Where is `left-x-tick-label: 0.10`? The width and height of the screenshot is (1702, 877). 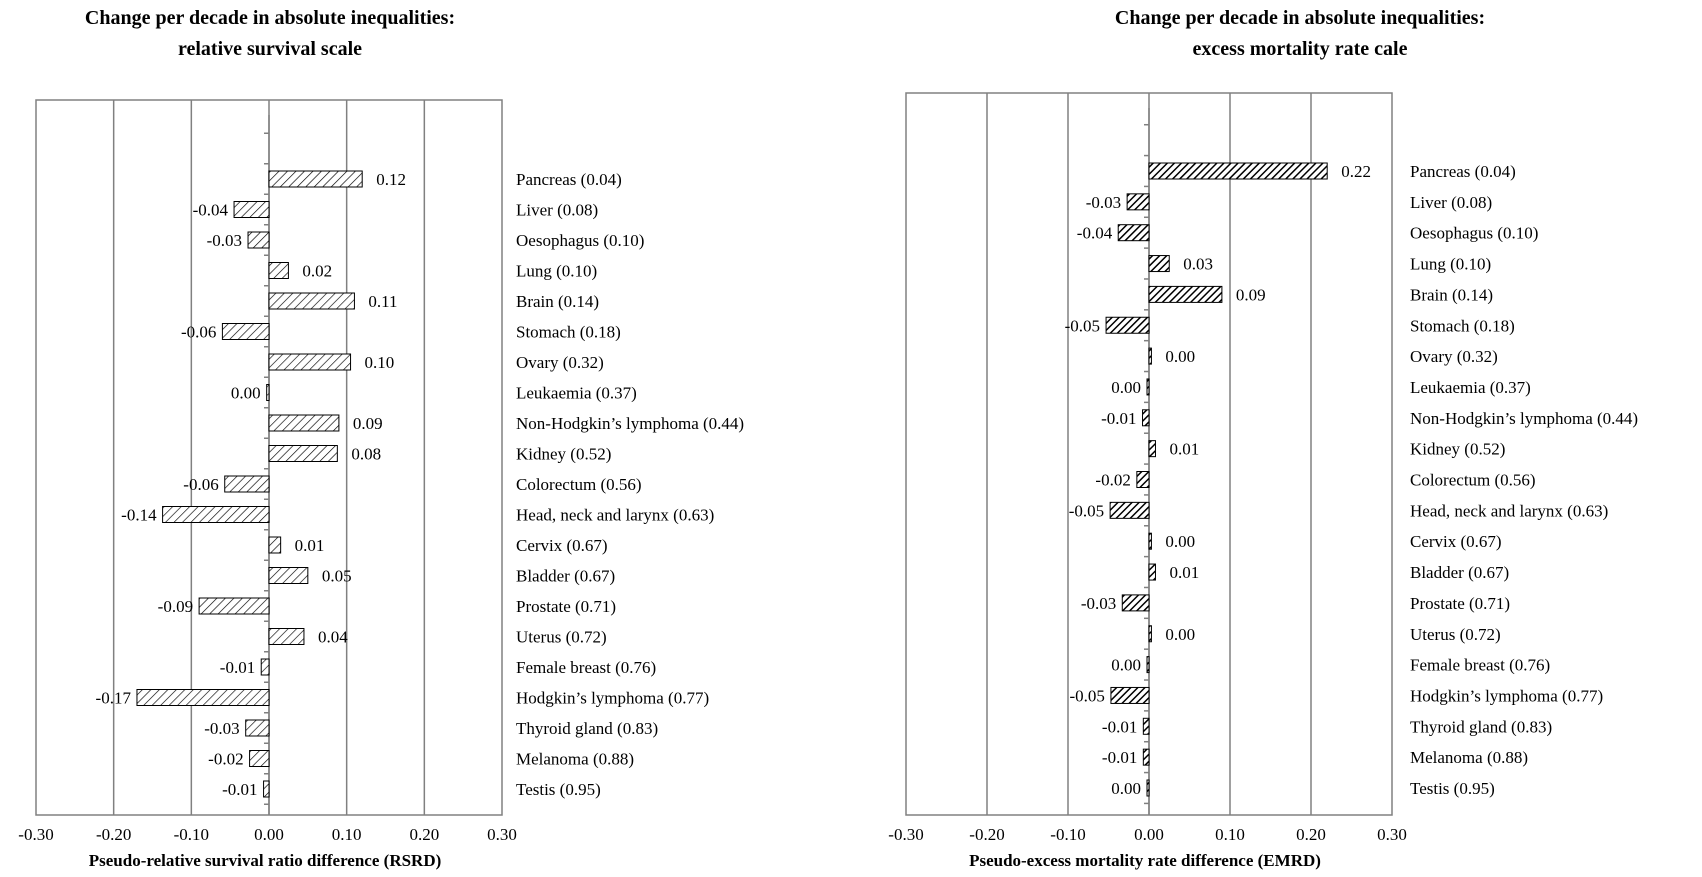
left-x-tick-label: 0.10 is located at coordinates (347, 834).